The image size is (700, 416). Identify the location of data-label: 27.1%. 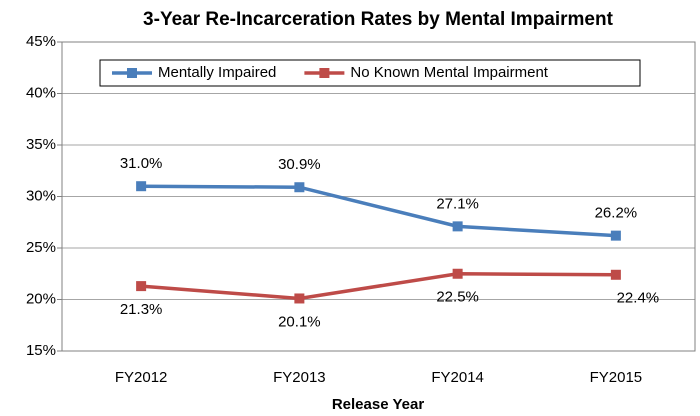
(457, 203).